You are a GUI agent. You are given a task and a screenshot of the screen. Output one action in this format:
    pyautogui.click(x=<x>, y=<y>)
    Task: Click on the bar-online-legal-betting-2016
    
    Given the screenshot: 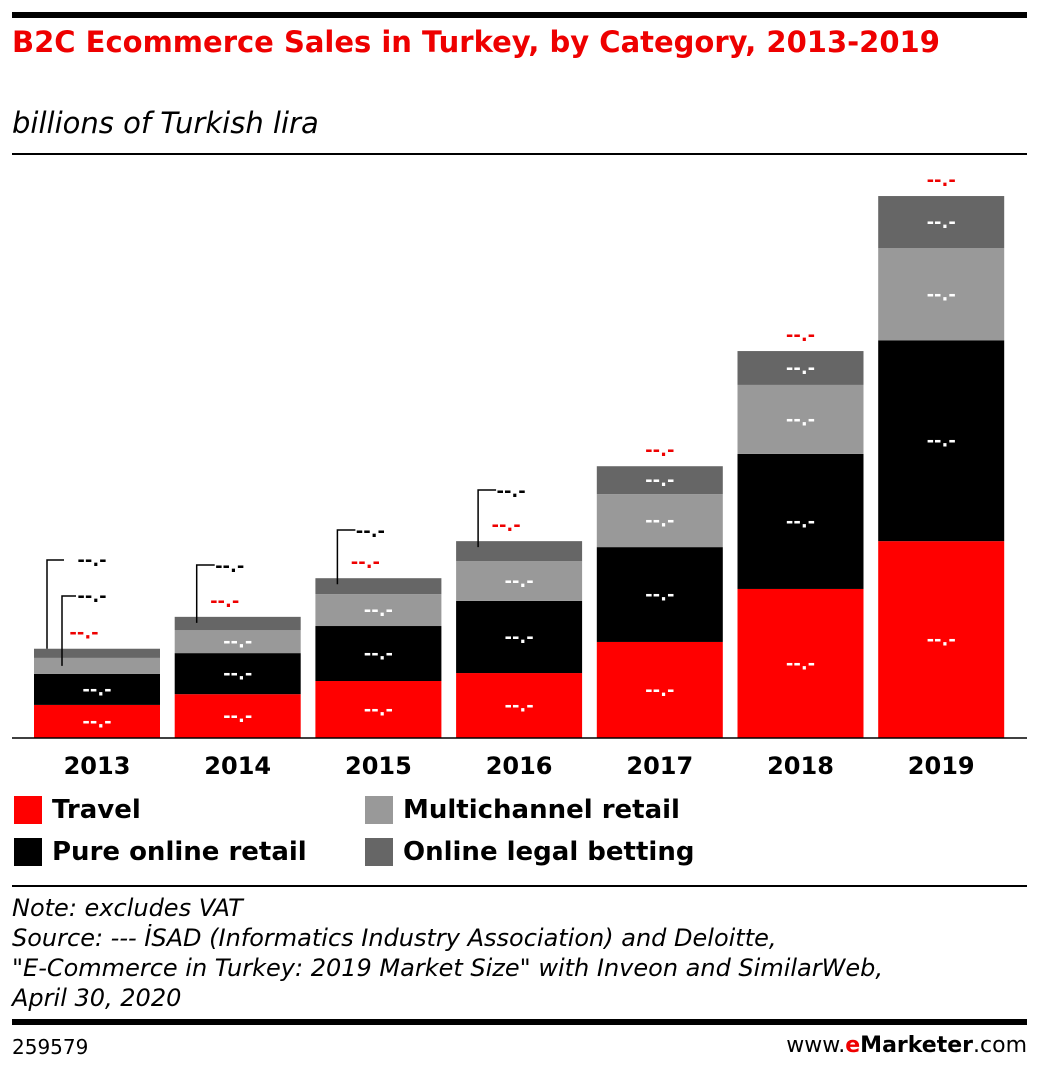 What is the action you would take?
    pyautogui.click(x=519, y=551)
    